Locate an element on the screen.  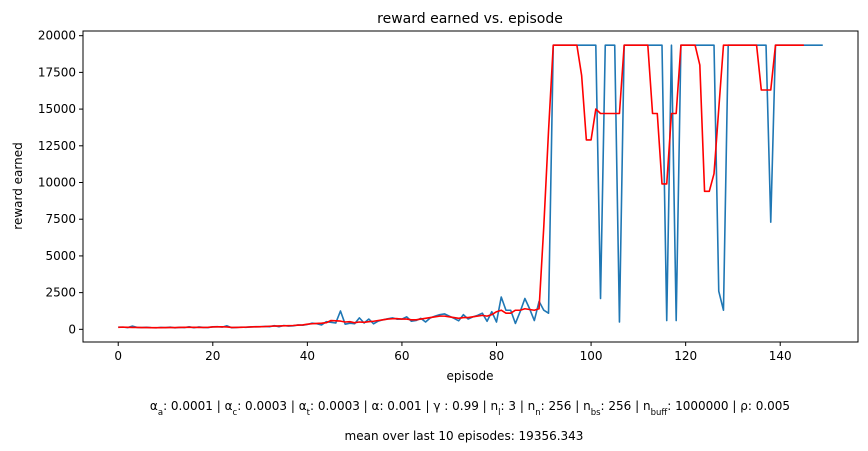
param-value: : 0.001 is located at coordinates (400, 406).